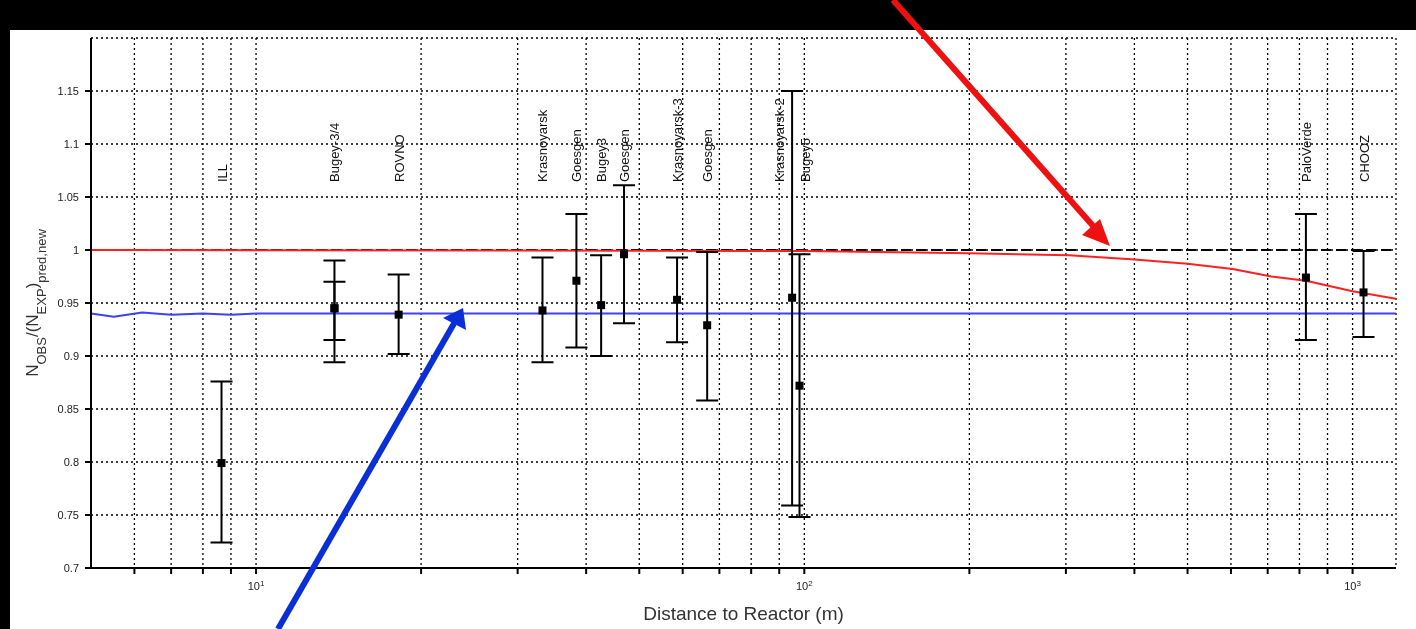 Image resolution: width=1416 pixels, height=629 pixels. What do you see at coordinates (678, 140) in the screenshot?
I see `annotation: Krasnoyarsk-3` at bounding box center [678, 140].